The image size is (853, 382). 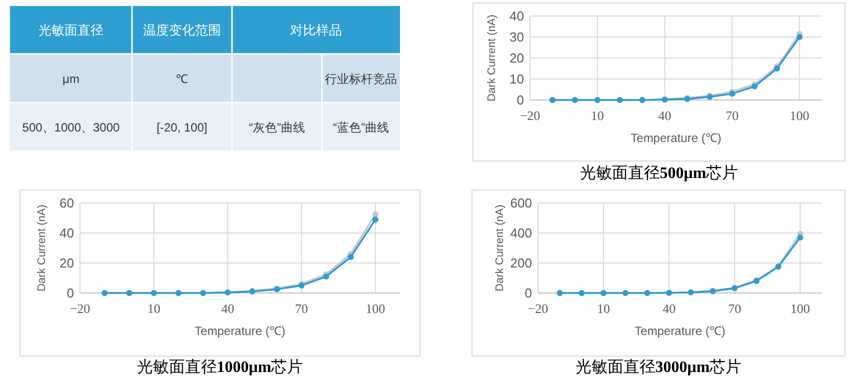 I want to click on text: “灰色”曲线, so click(x=277, y=127).